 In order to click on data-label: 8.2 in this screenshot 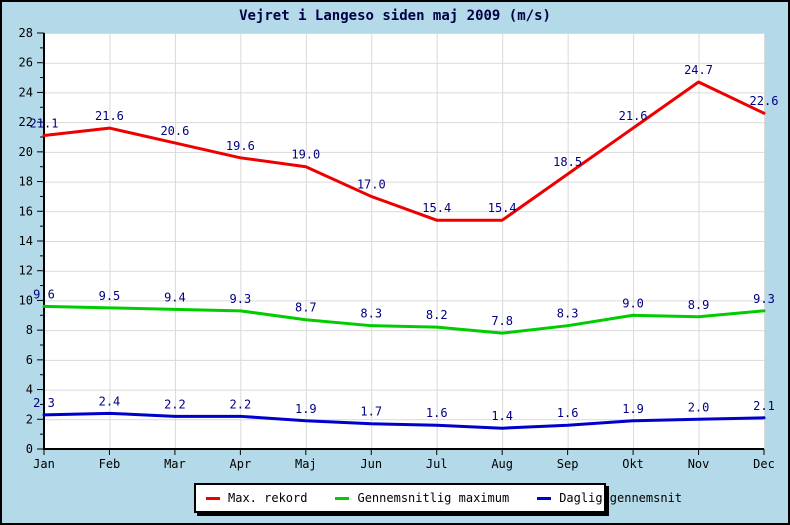, I will do `click(437, 315)`.